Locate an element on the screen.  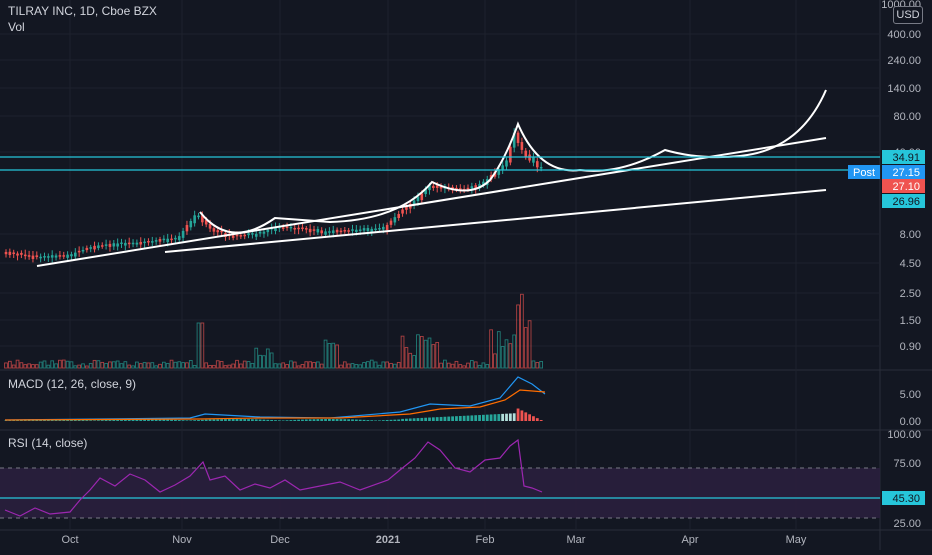
currency-button: USD is located at coordinates (908, 15).